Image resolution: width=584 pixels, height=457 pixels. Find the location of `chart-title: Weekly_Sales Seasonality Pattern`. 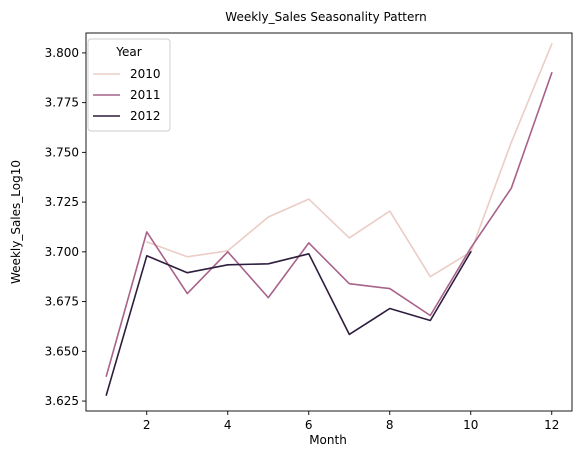

chart-title: Weekly_Sales Seasonality Pattern is located at coordinates (325, 17).